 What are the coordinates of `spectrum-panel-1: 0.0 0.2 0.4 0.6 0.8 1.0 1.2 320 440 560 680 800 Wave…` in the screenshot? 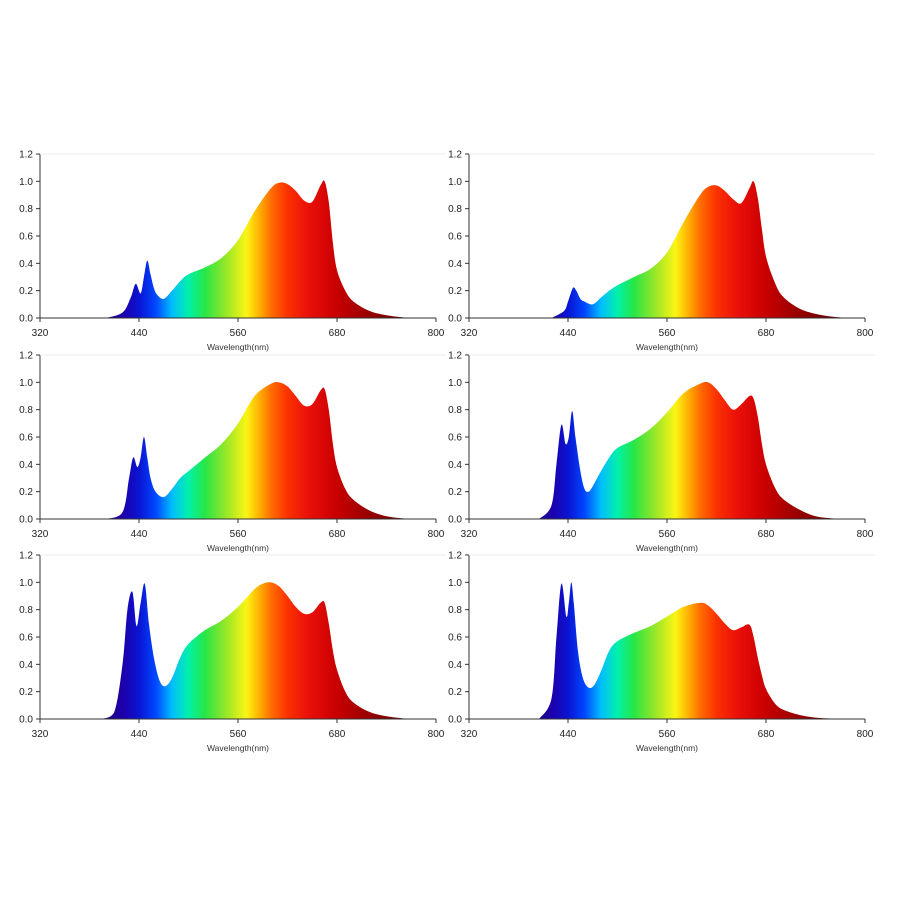 It's located at (232, 251).